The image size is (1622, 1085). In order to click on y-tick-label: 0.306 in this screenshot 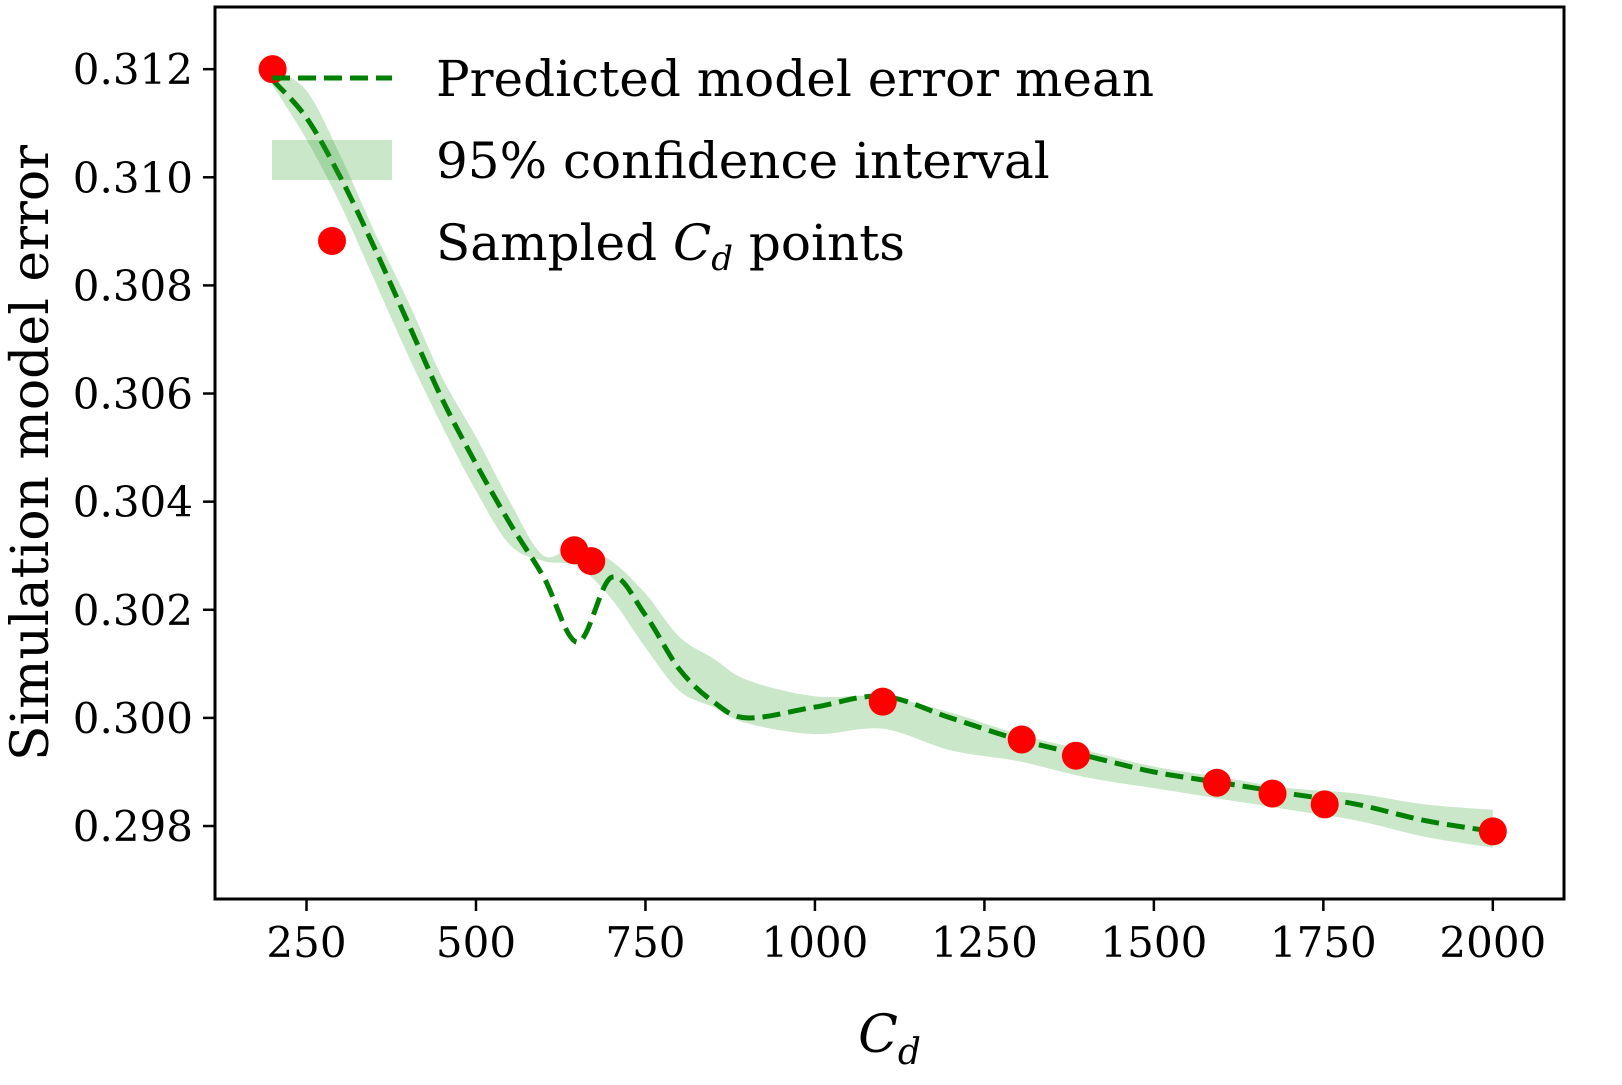, I will do `click(133, 394)`.